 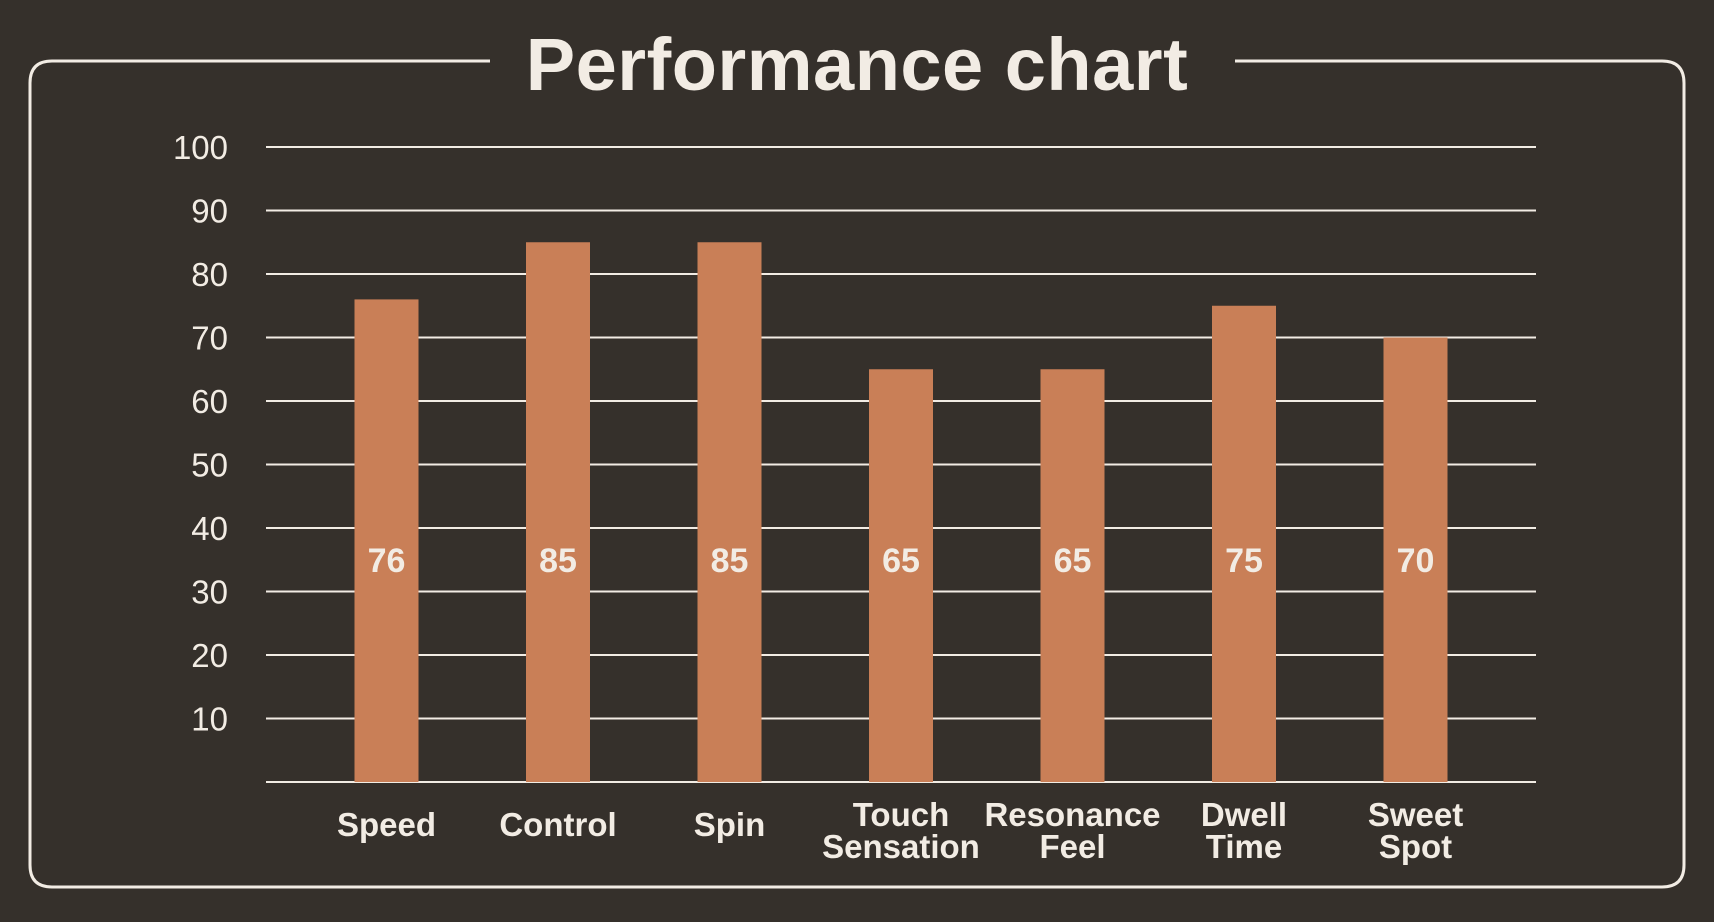 What do you see at coordinates (730, 824) in the screenshot?
I see `x-tick-label: Spin` at bounding box center [730, 824].